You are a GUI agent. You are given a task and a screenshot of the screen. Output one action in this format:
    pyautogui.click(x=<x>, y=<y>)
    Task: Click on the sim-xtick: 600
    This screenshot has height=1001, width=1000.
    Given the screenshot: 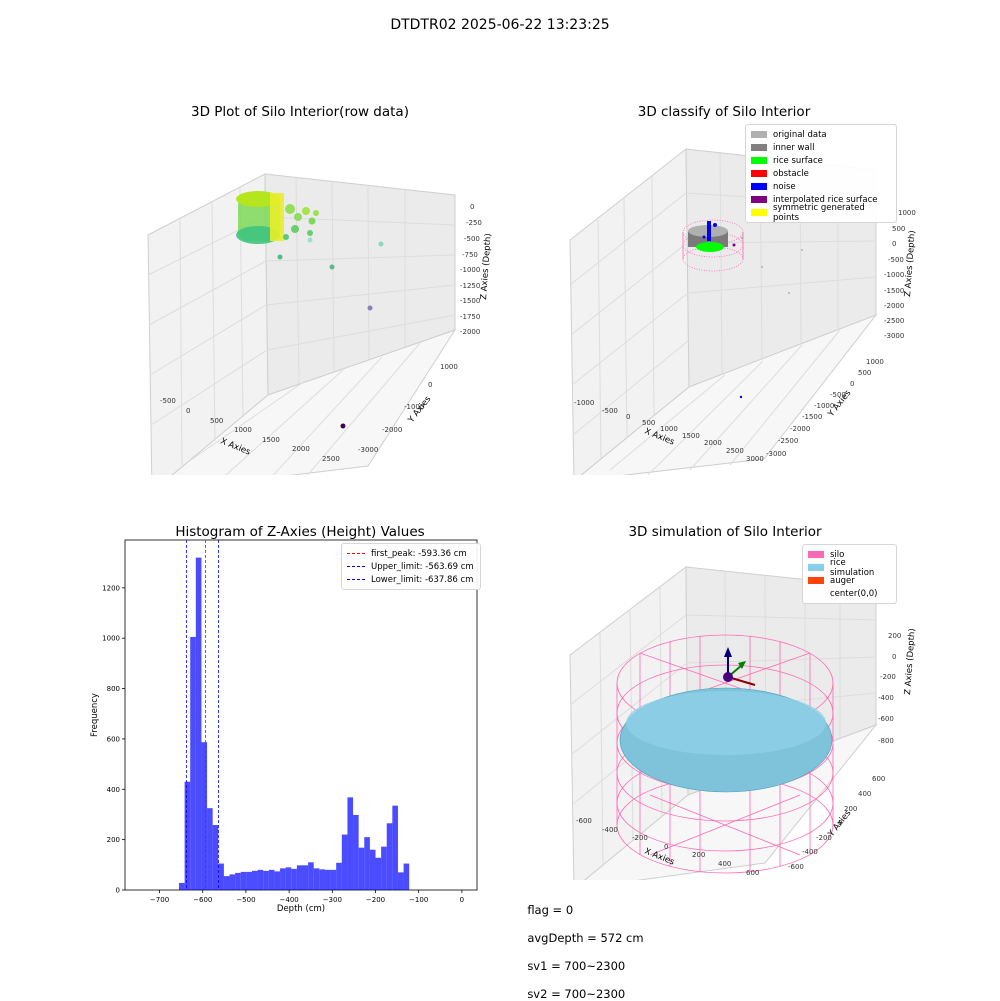 What is the action you would take?
    pyautogui.click(x=752, y=873)
    